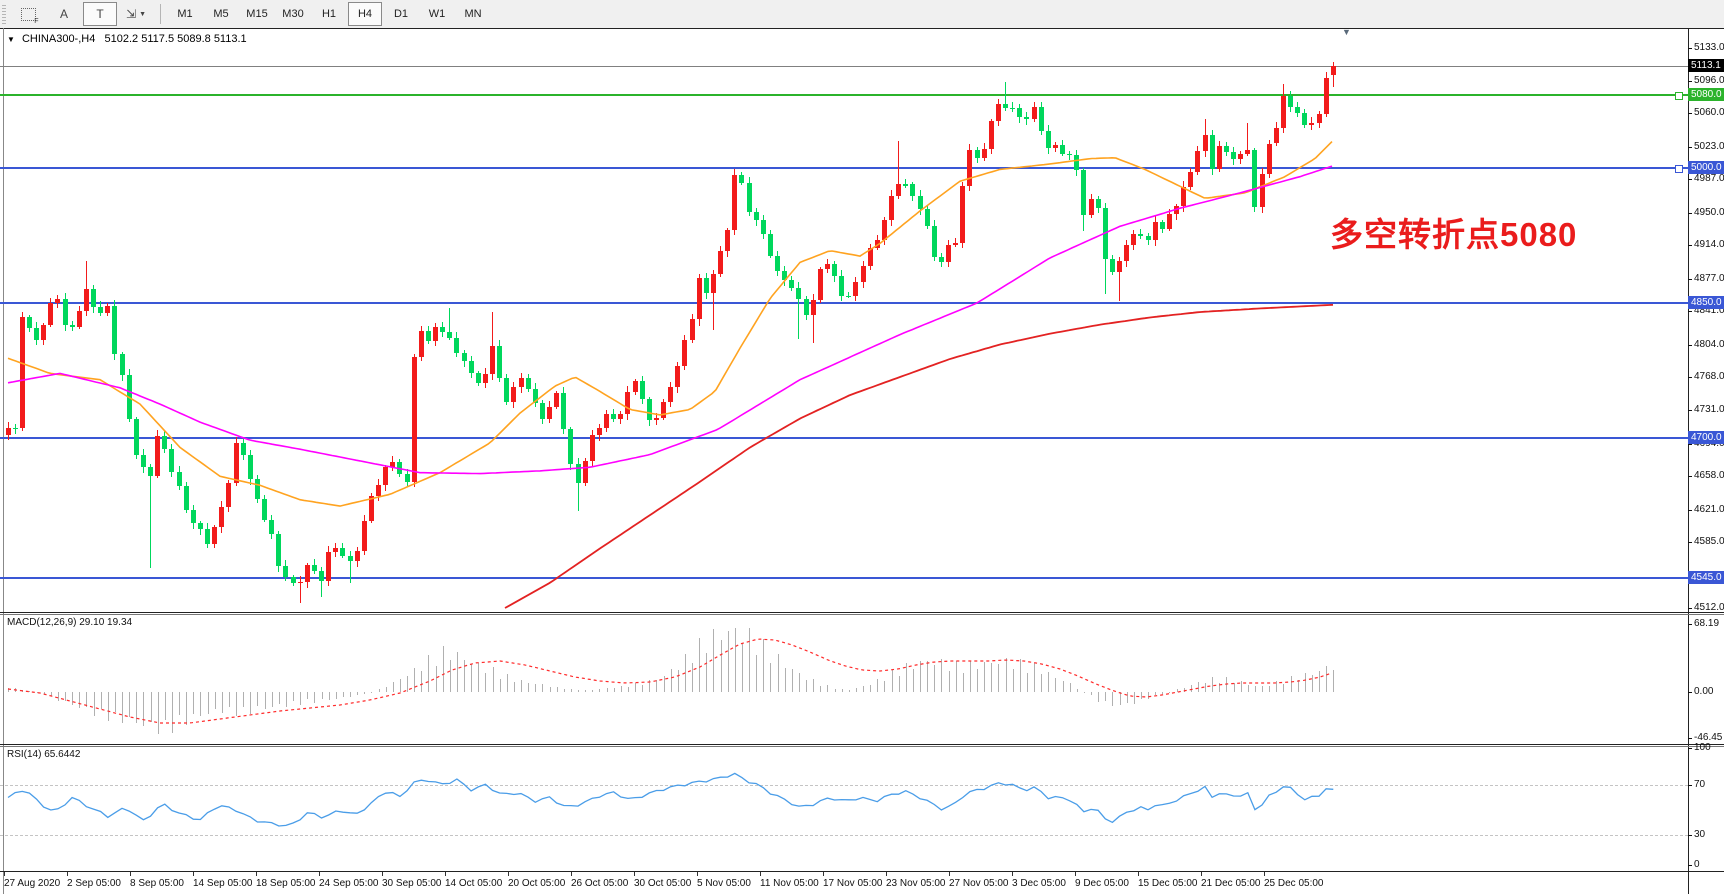 The height and width of the screenshot is (894, 1724). What do you see at coordinates (1346, 32) in the screenshot?
I see `chart-shift-marker: ▼` at bounding box center [1346, 32].